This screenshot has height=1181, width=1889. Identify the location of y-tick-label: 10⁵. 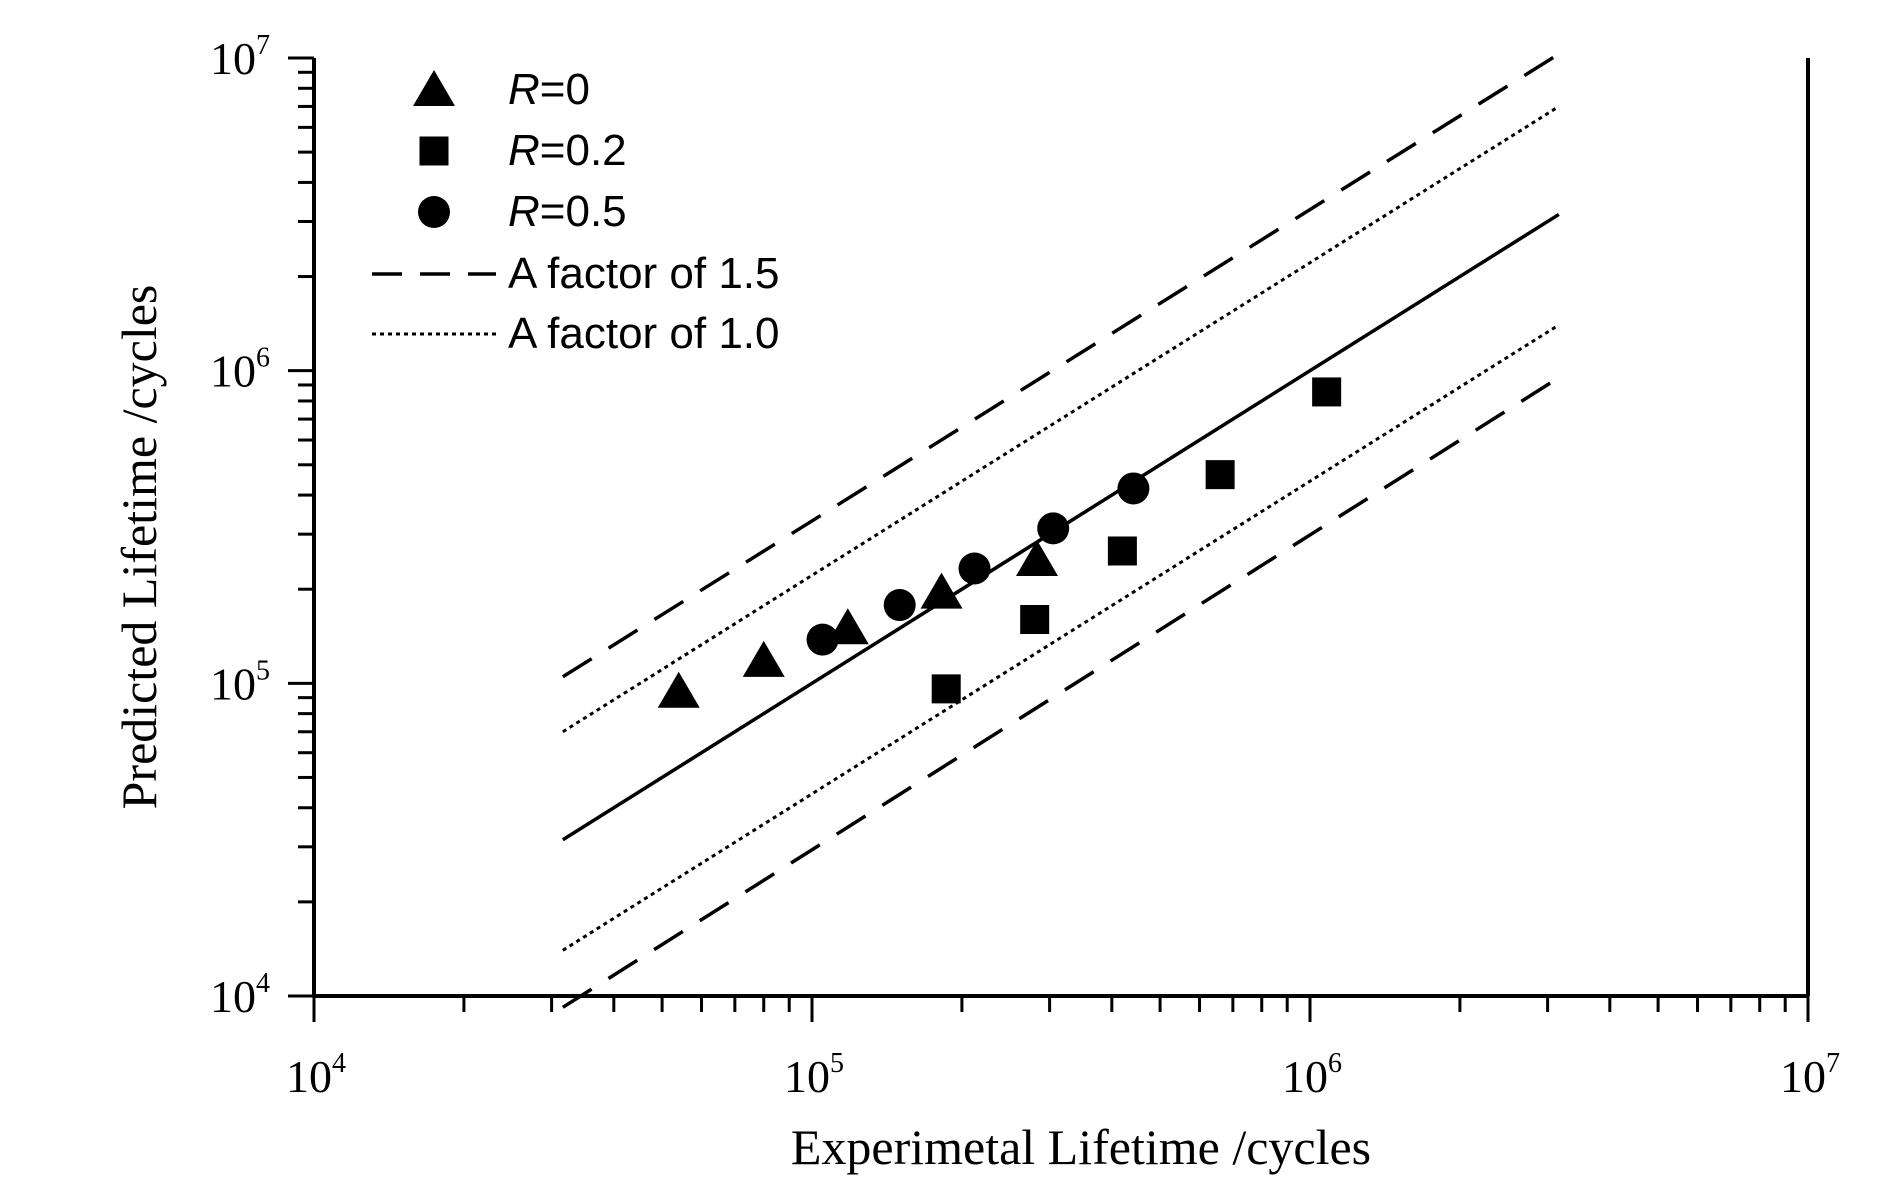
(240, 682).